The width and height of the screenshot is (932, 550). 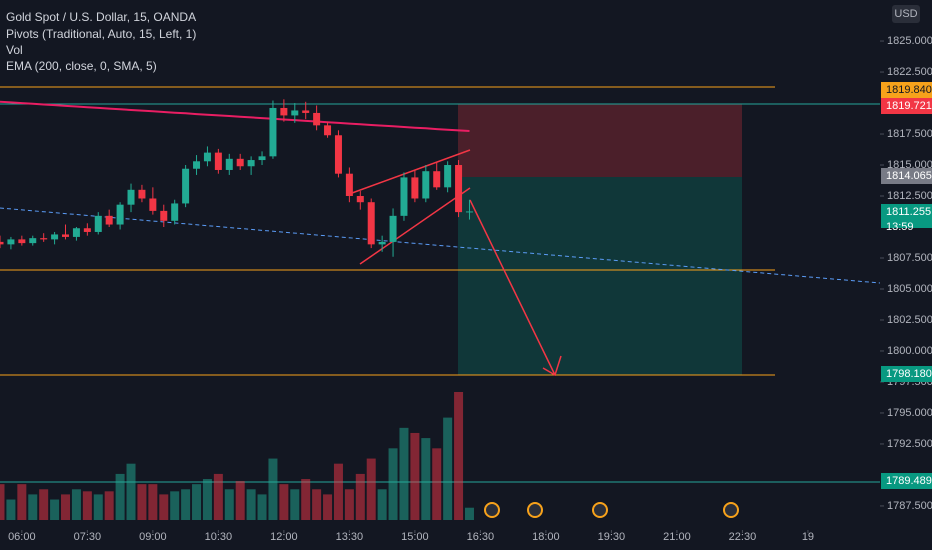 I want to click on y-tick-label: 1795.000, so click(x=909, y=413).